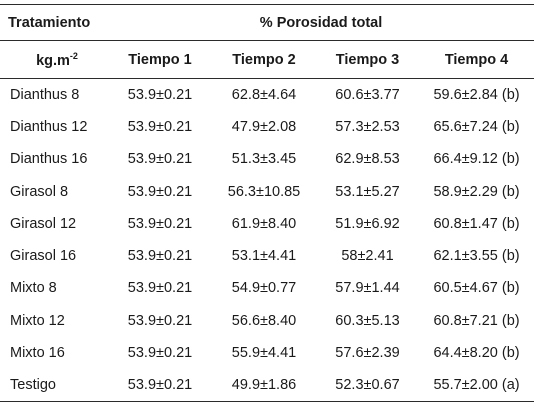 The width and height of the screenshot is (534, 403). Describe the element at coordinates (45, 94) in the screenshot. I see `row-name-cell: Dianthus 8` at that location.